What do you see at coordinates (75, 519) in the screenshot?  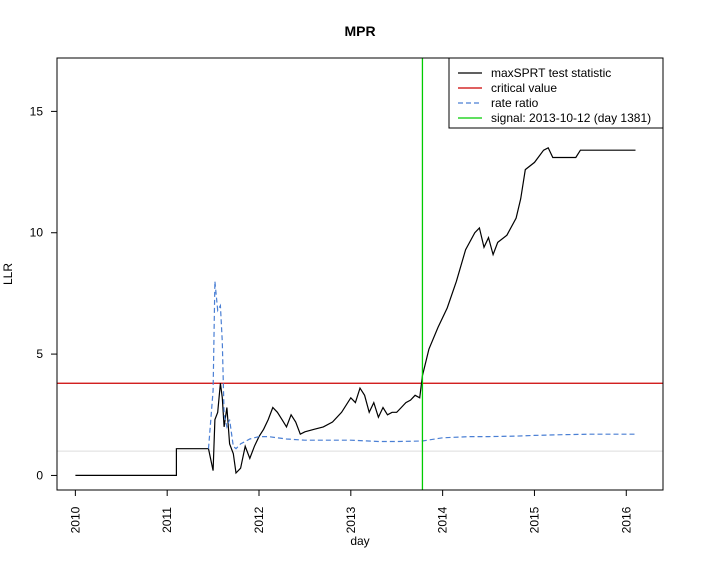 I see `x-tick-label: 2010` at bounding box center [75, 519].